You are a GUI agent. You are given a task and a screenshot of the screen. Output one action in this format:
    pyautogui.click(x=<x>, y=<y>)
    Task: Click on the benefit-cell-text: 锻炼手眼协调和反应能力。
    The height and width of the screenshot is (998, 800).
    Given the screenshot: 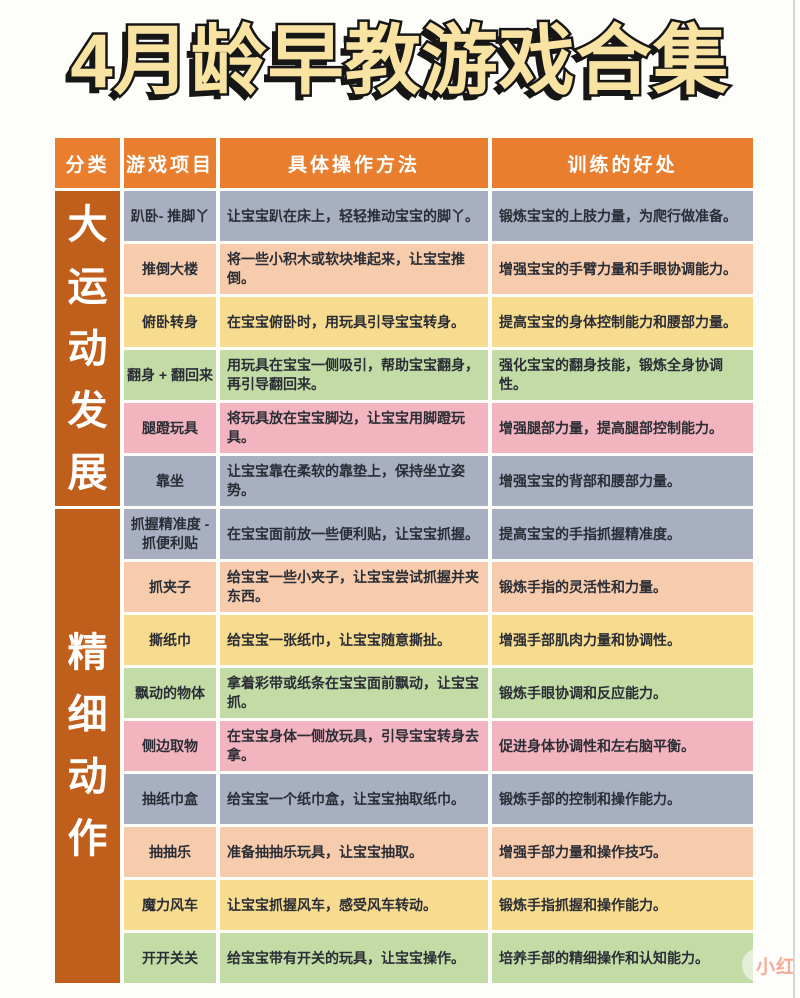 What is the action you would take?
    pyautogui.click(x=583, y=692)
    